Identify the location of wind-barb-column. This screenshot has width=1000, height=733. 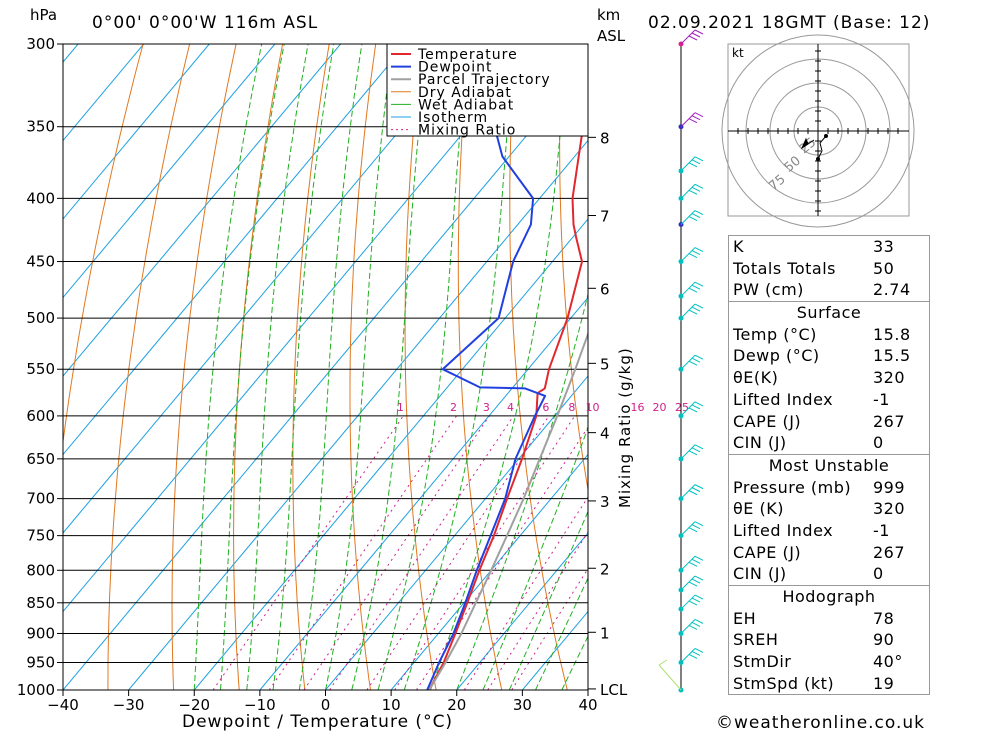
(681, 361).